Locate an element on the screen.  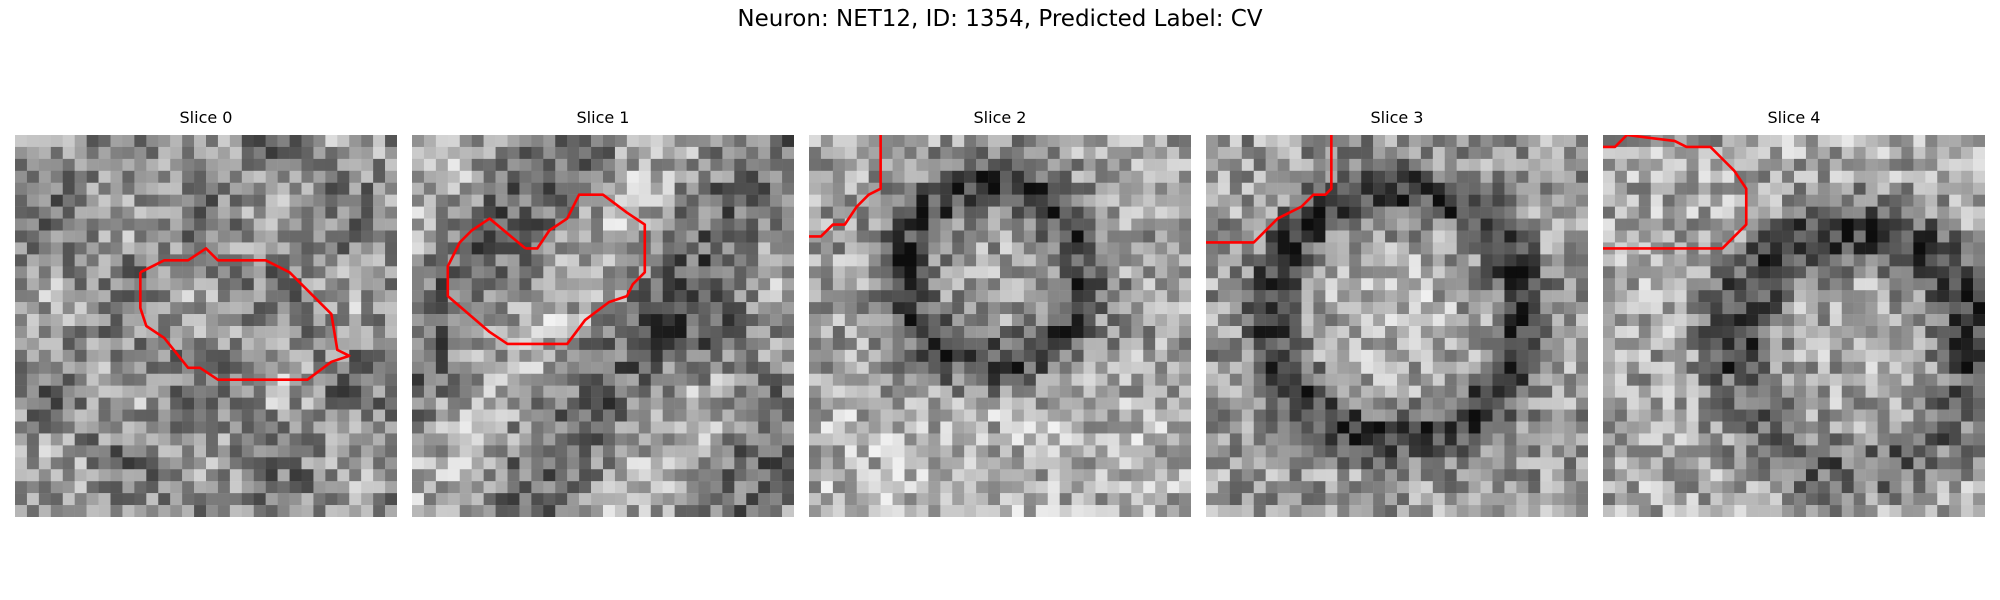
slice-title: Slice 3 is located at coordinates (1397, 117).